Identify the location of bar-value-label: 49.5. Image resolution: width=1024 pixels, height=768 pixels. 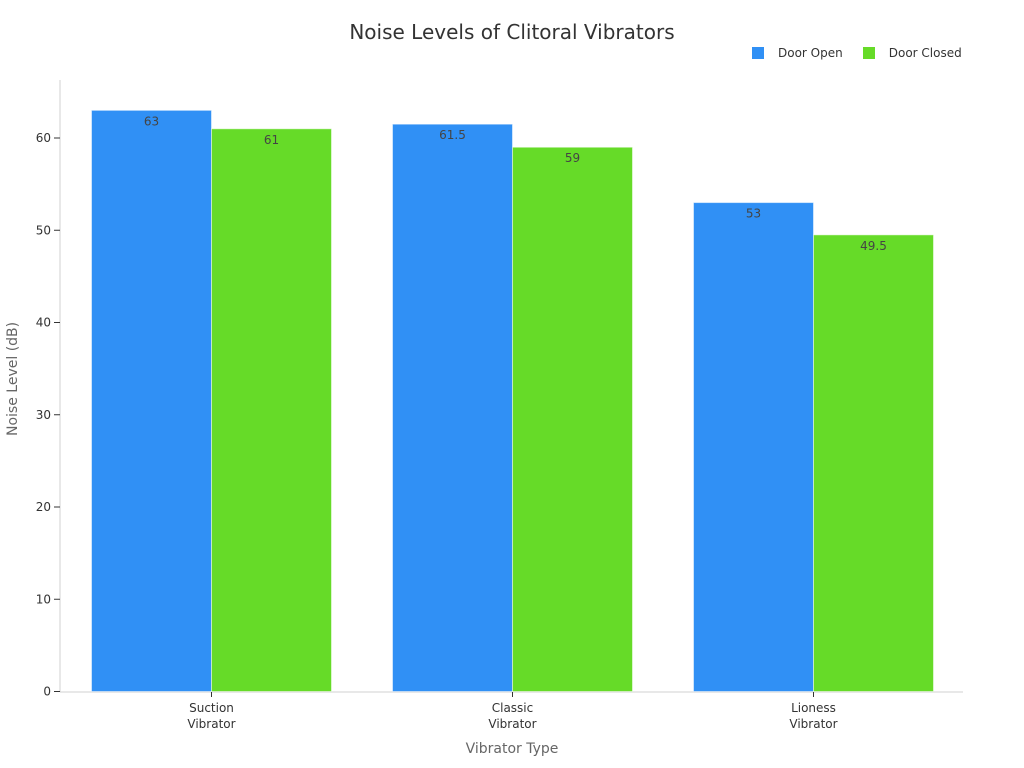
(873, 246).